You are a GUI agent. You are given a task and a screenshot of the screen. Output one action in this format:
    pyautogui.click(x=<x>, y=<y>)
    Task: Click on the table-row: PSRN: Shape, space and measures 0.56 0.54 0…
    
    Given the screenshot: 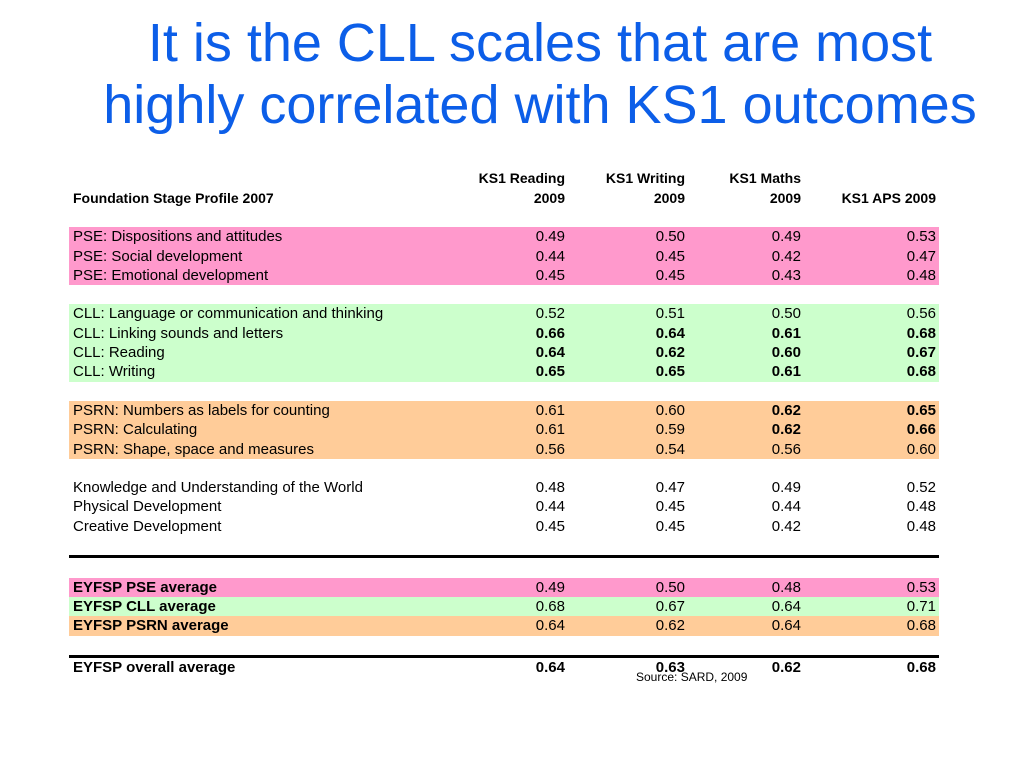 What is the action you would take?
    pyautogui.click(x=504, y=449)
    